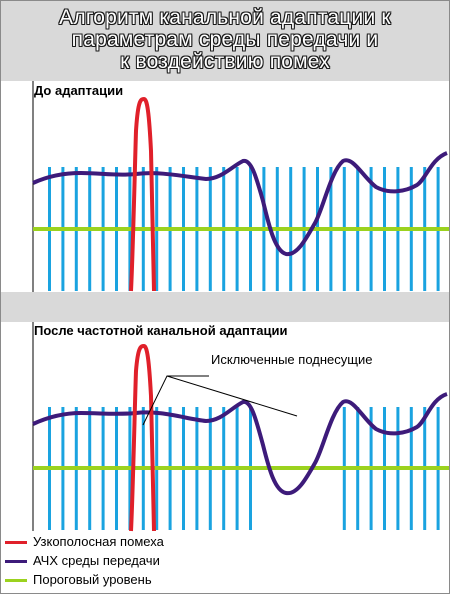 This screenshot has width=450, height=595. Describe the element at coordinates (142, 194) in the screenshot. I see `panel-top-narrowband-interference` at that location.